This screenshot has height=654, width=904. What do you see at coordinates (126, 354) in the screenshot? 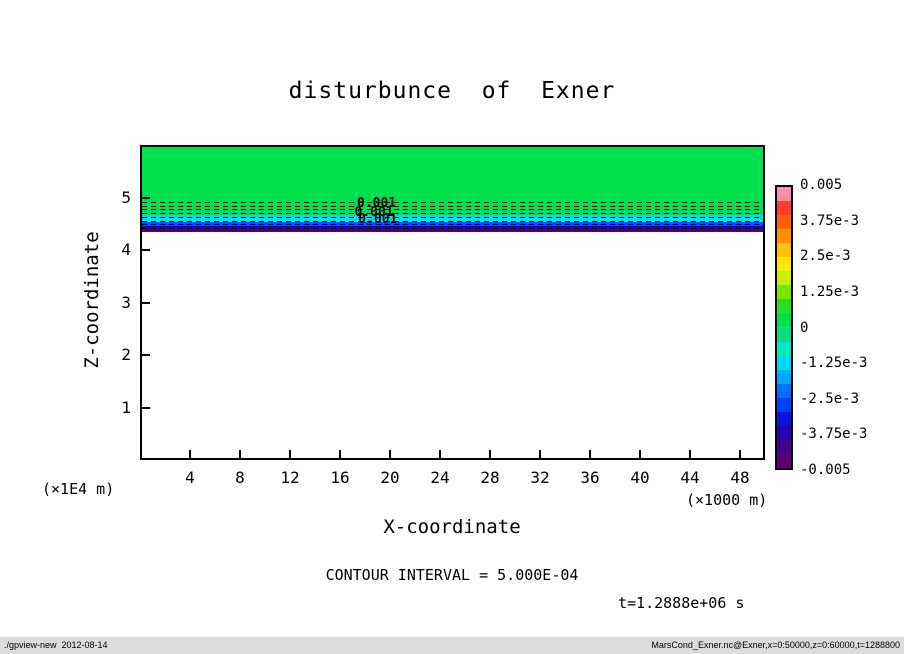
I see `y-tick-label: 2` at bounding box center [126, 354].